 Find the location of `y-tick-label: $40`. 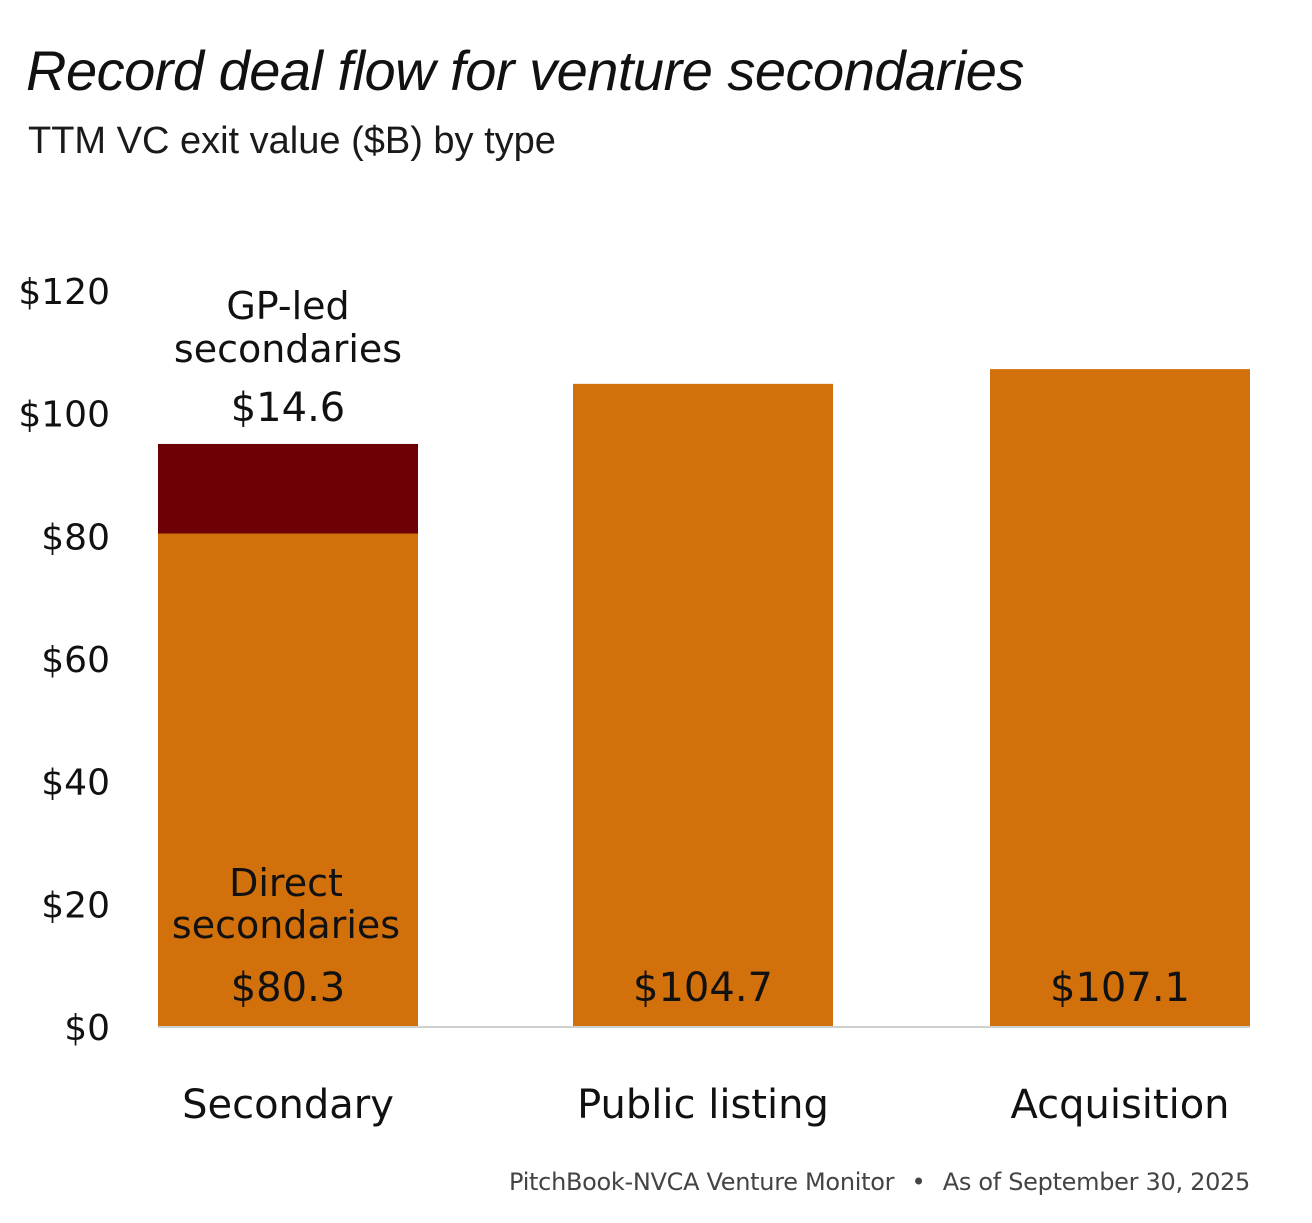

y-tick-label: $40 is located at coordinates (75, 783).